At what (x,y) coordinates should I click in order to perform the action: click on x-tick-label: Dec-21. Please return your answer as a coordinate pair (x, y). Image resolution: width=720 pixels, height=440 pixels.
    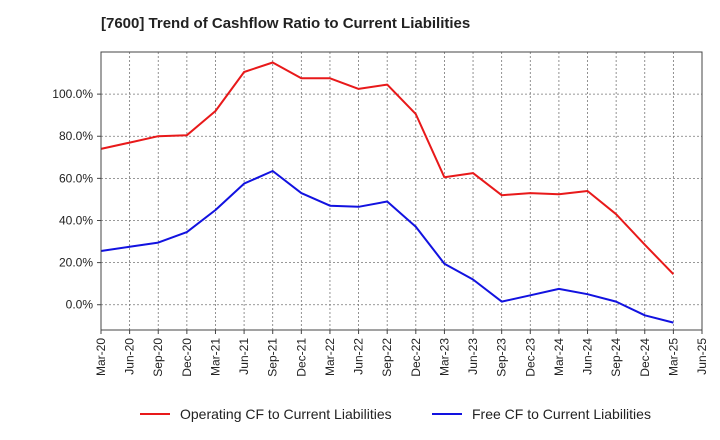
    Looking at the image, I should click on (301, 357).